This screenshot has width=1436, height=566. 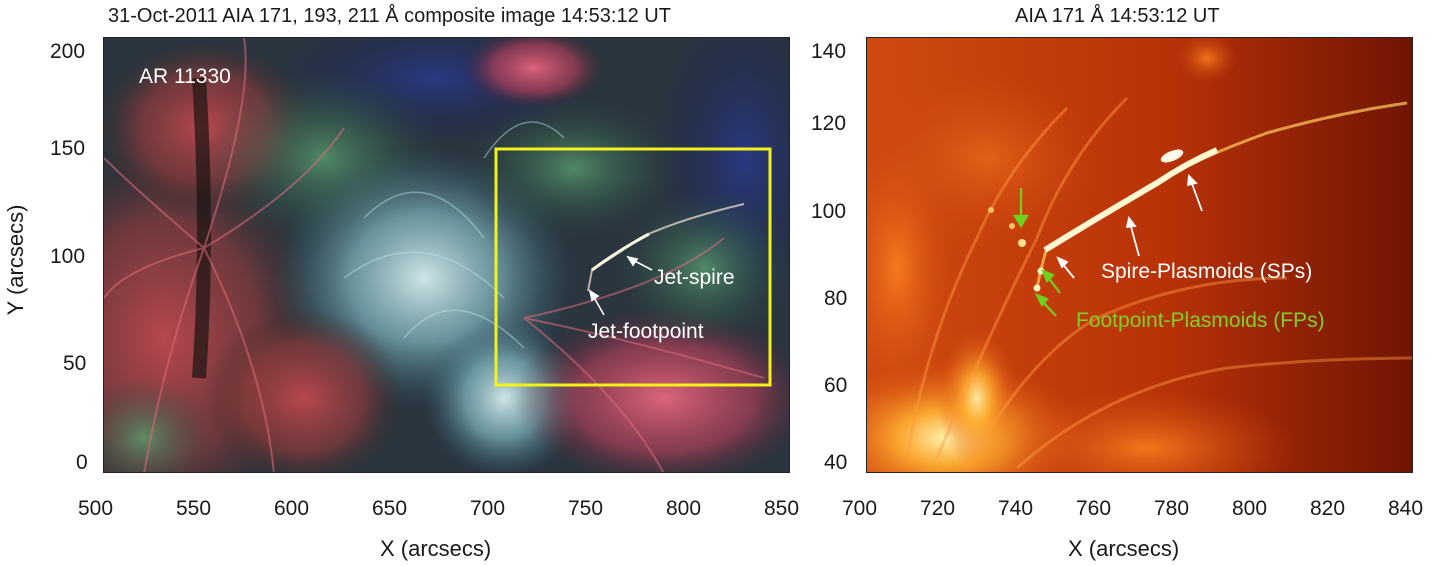 What do you see at coordinates (829, 123) in the screenshot?
I see `right-ytick-120: 120` at bounding box center [829, 123].